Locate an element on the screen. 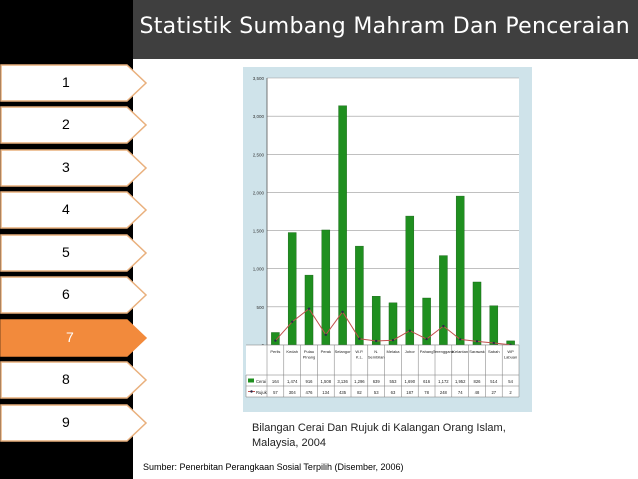  table-cell: 134 is located at coordinates (326, 392).